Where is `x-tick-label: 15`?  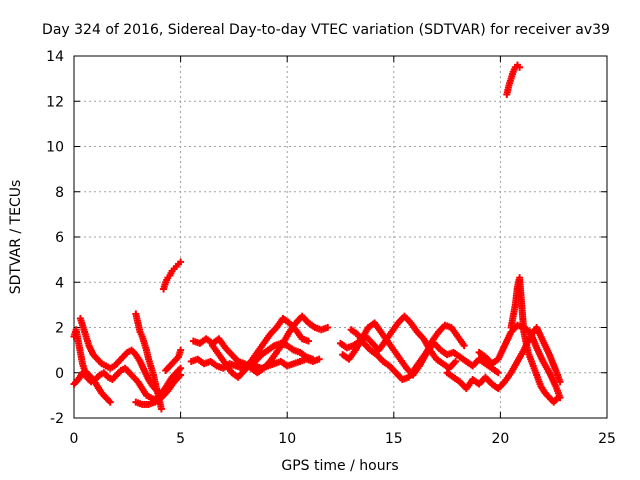 x-tick-label: 15 is located at coordinates (394, 439).